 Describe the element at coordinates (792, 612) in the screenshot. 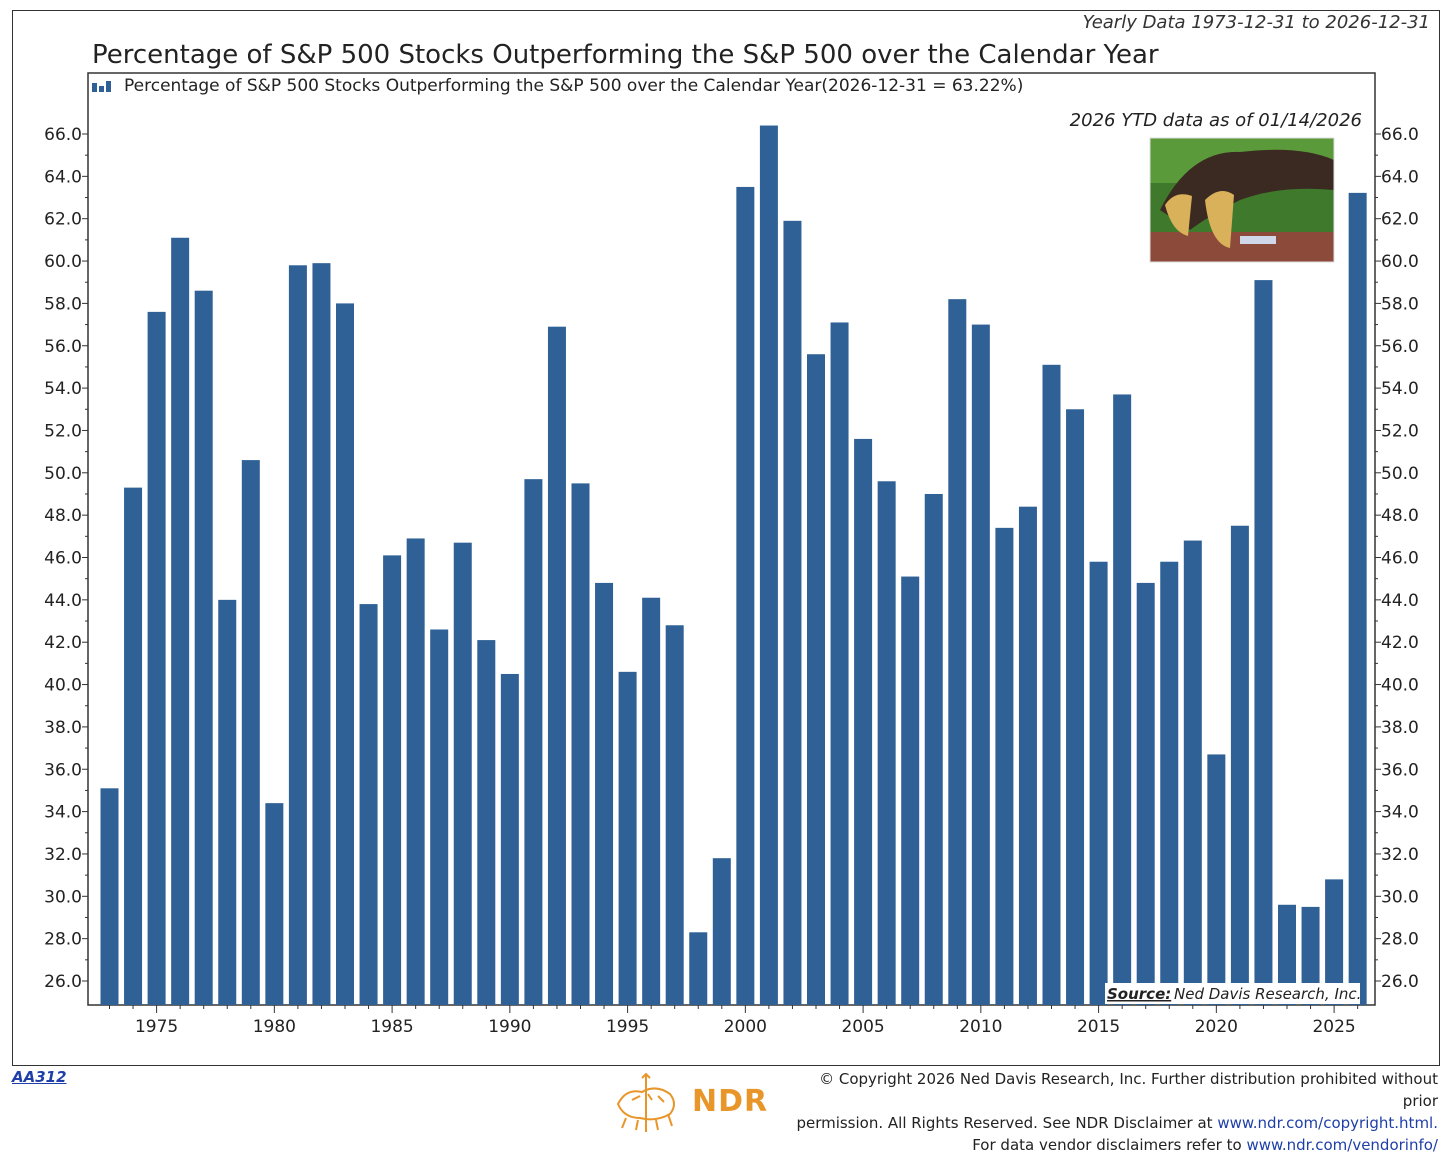

I see `bar-2002` at that location.